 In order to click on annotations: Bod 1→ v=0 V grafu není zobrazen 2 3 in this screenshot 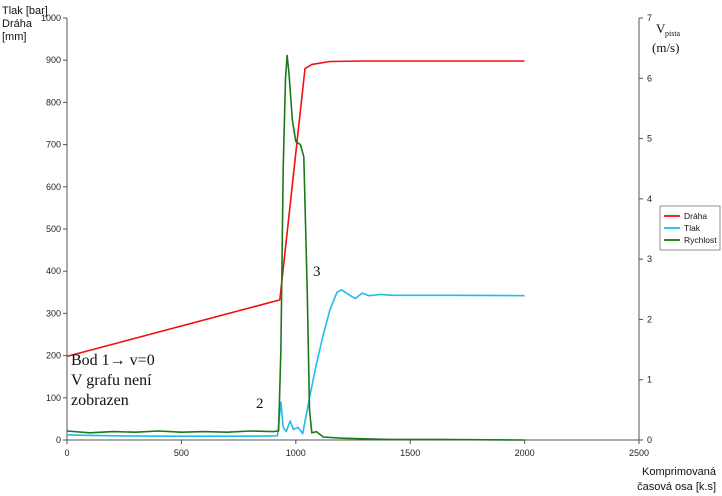, I will do `click(196, 338)`.